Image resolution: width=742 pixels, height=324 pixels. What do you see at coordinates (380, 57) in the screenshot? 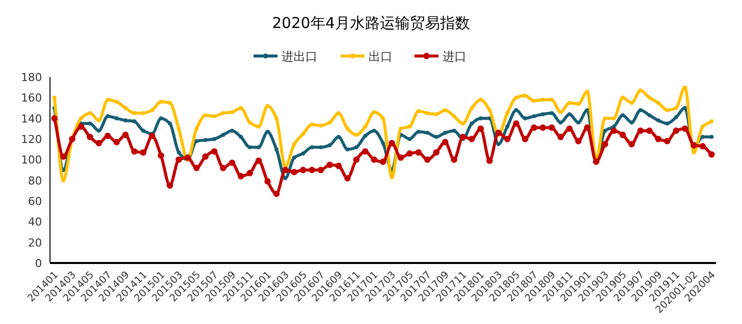
I see `legend-label: 出口` at bounding box center [380, 57].